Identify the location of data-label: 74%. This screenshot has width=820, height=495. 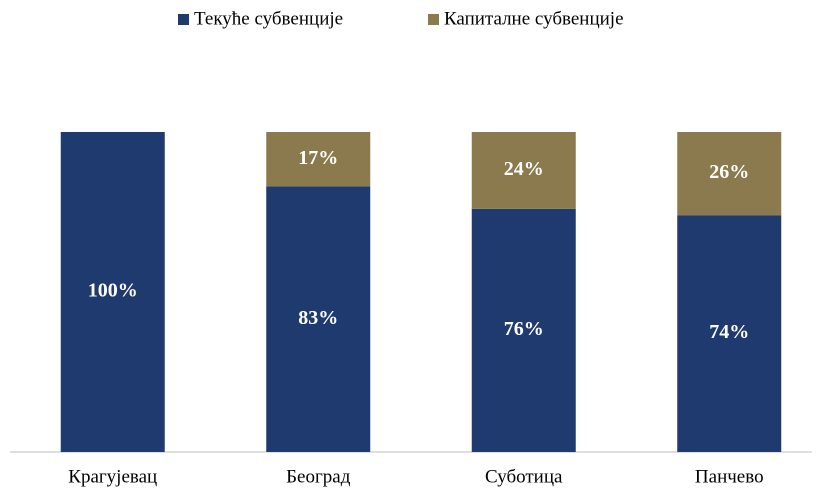
(729, 332).